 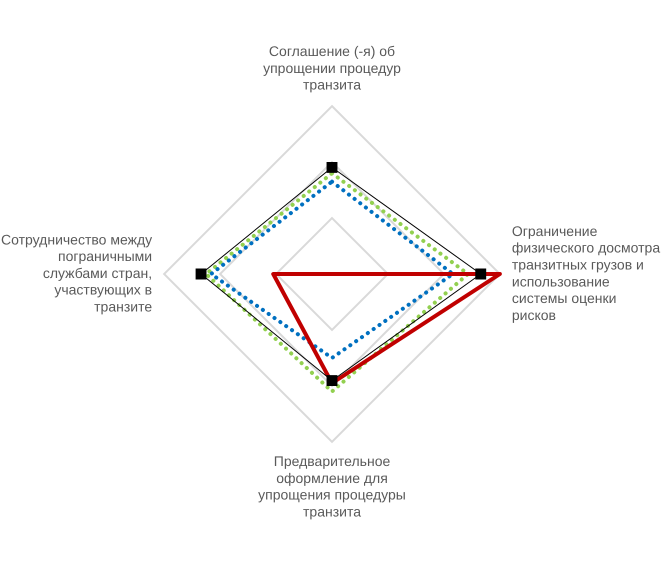 I want to click on spoke-label: Предварительное оформление для упрощения процедуры транзита, so click(x=332, y=486).